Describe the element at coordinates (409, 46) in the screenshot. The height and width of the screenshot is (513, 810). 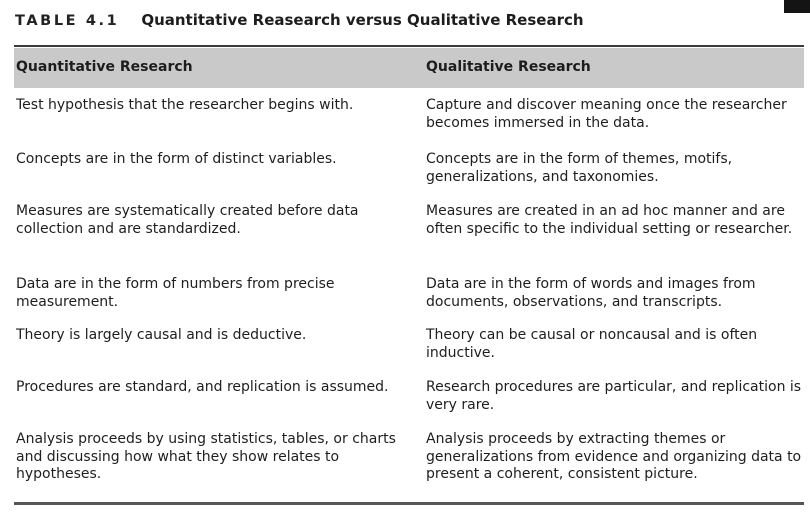
I see `top-rule` at that location.